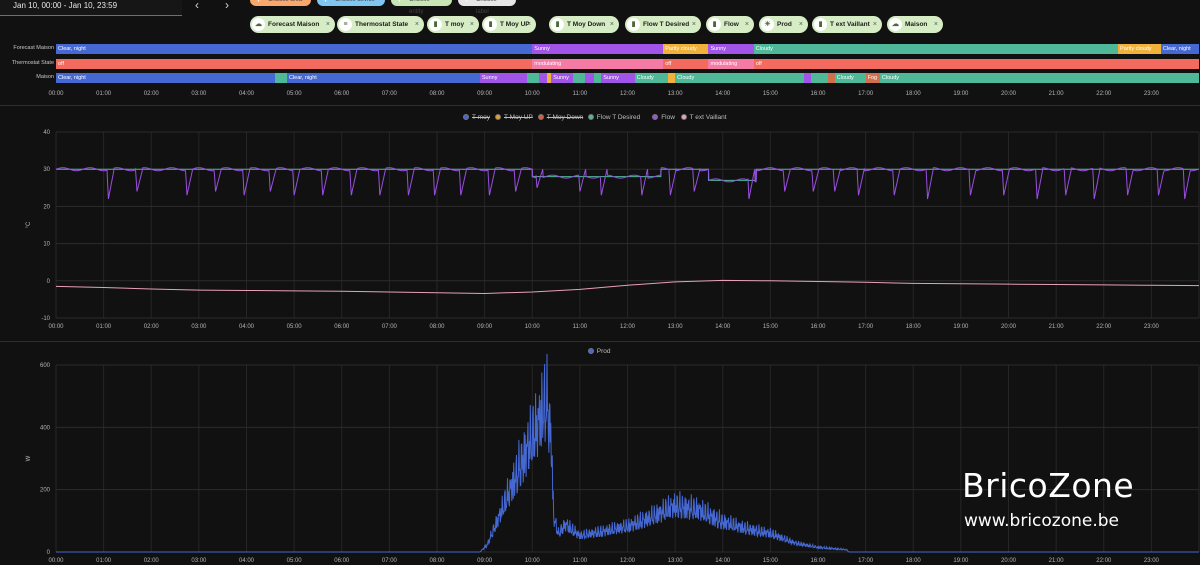 This screenshot has width=1200, height=565. I want to click on entity-chip: ☀ Prod ×, so click(783, 24).